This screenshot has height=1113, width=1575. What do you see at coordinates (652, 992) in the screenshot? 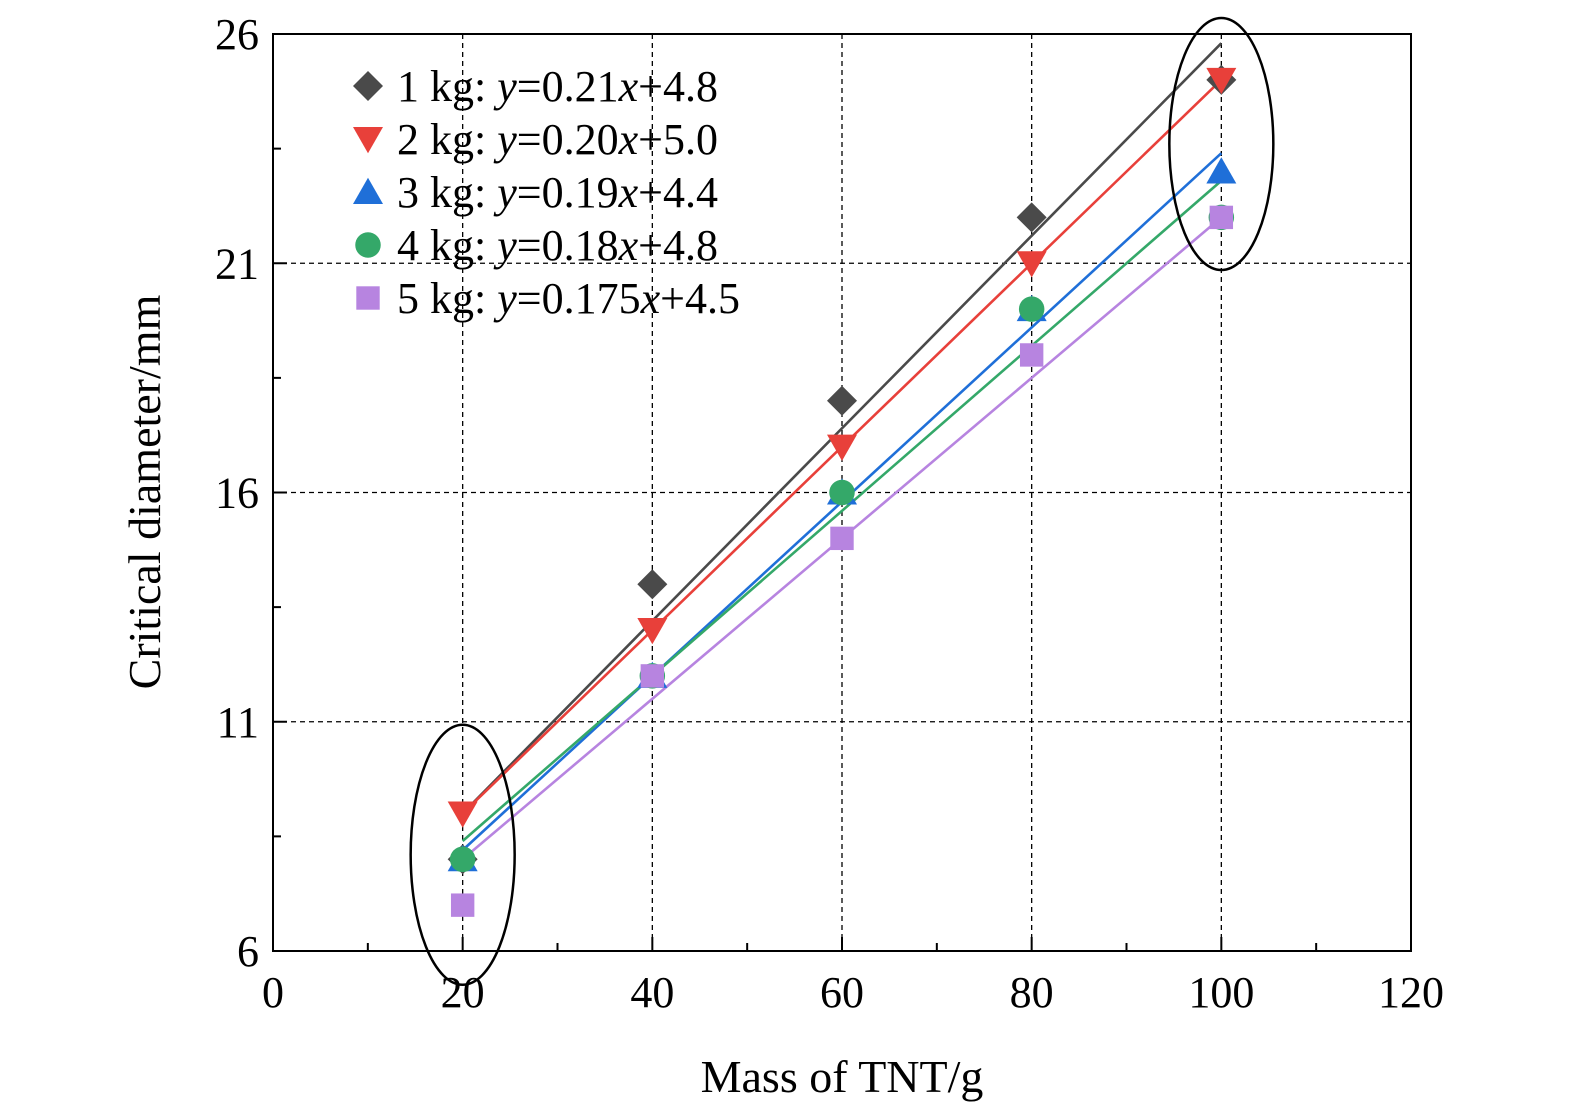
I see `x-tick-label: 40` at bounding box center [652, 992].